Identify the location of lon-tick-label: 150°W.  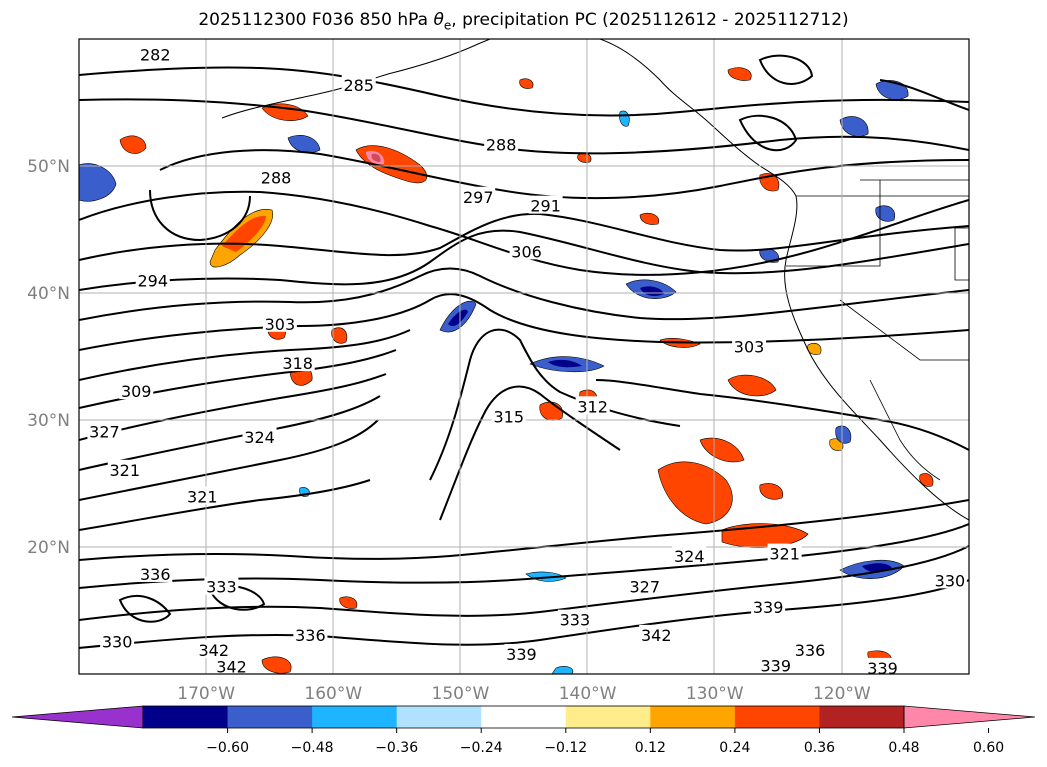
(461, 694).